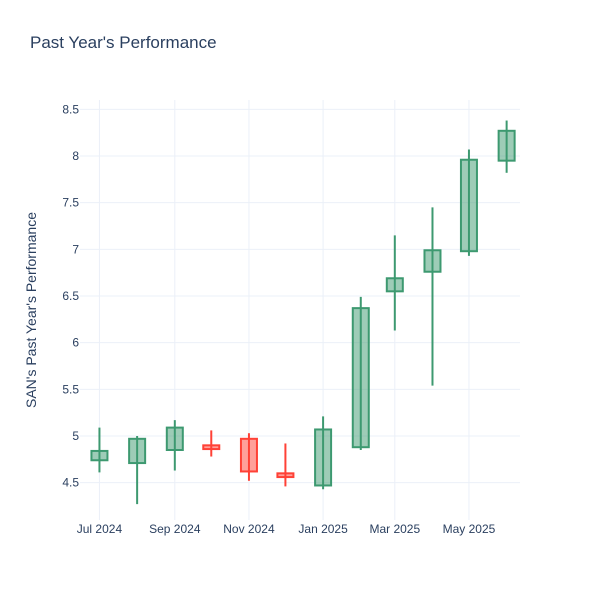 The image size is (600, 600). What do you see at coordinates (75, 249) in the screenshot?
I see `y-tick-label: 7` at bounding box center [75, 249].